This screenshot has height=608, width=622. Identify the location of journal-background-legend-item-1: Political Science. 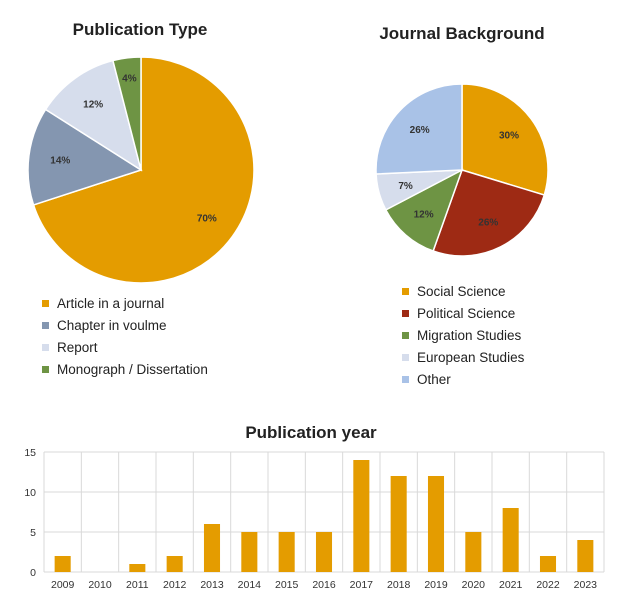
(463, 313).